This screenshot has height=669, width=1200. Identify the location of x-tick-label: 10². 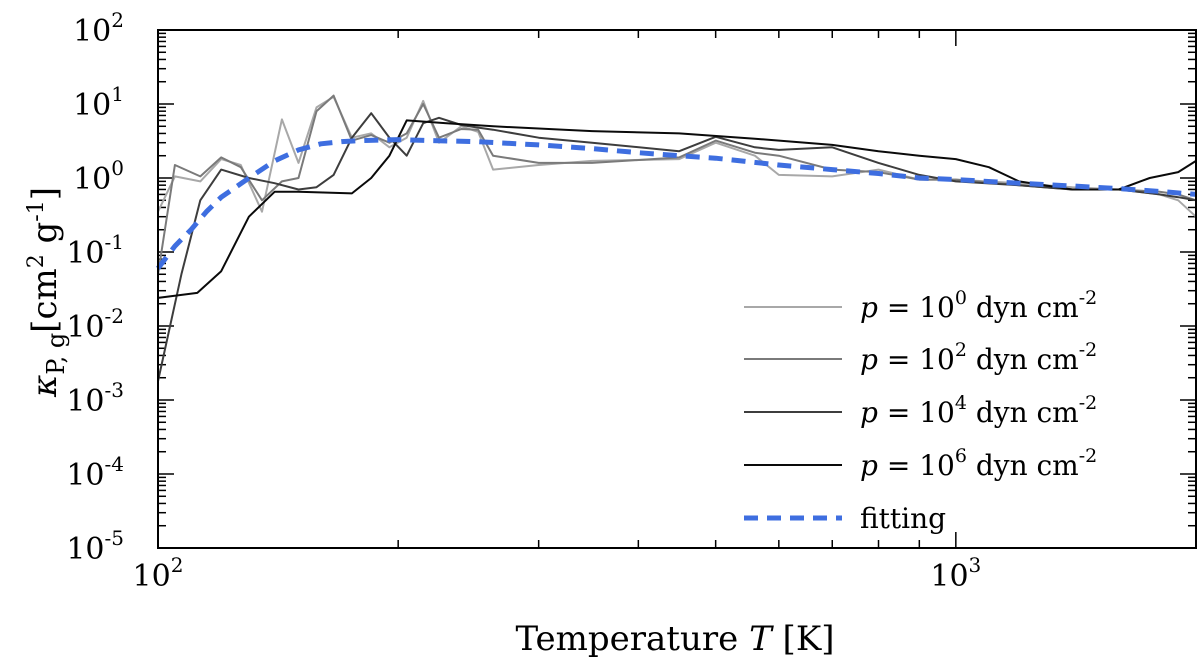
(158, 573).